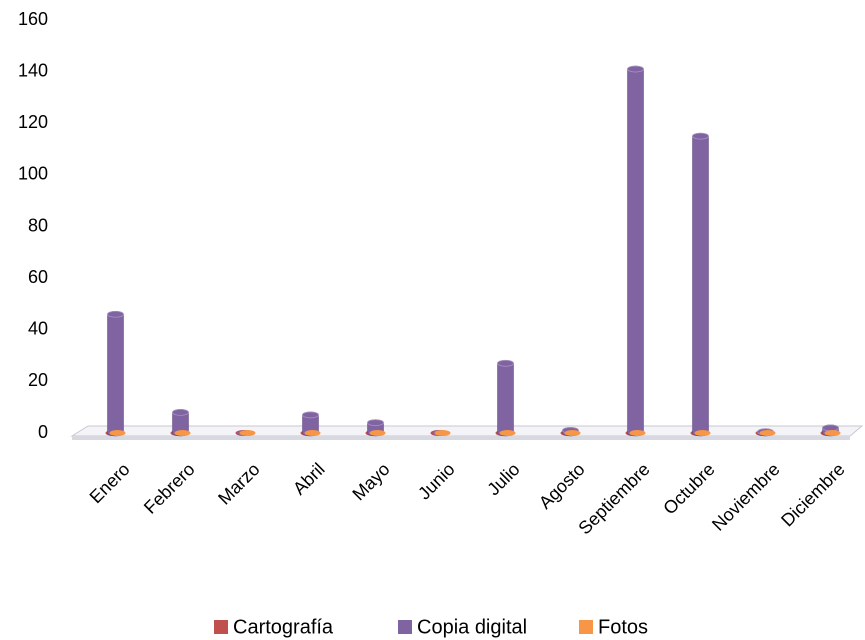 This screenshot has height=640, width=865. I want to click on y-tick-label: 0, so click(43, 432).